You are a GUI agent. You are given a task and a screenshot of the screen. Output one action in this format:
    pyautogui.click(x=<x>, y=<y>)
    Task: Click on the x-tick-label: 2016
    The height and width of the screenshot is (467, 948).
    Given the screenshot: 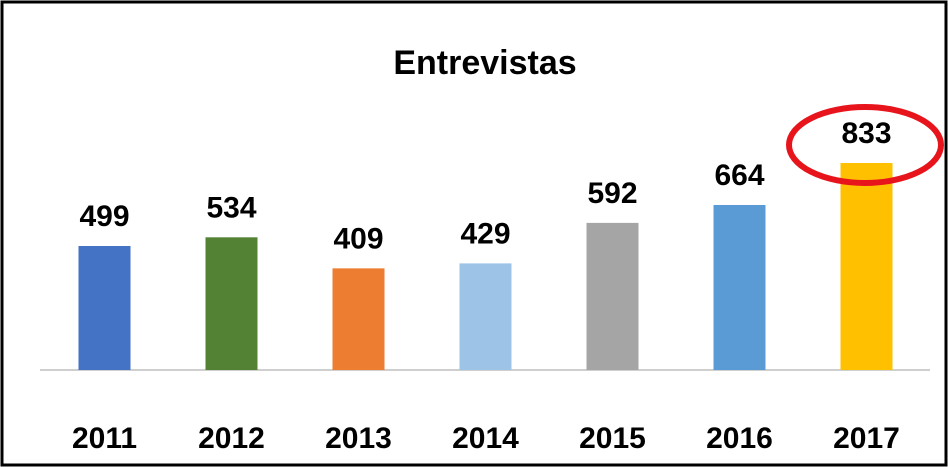 What is the action you would take?
    pyautogui.click(x=739, y=438)
    